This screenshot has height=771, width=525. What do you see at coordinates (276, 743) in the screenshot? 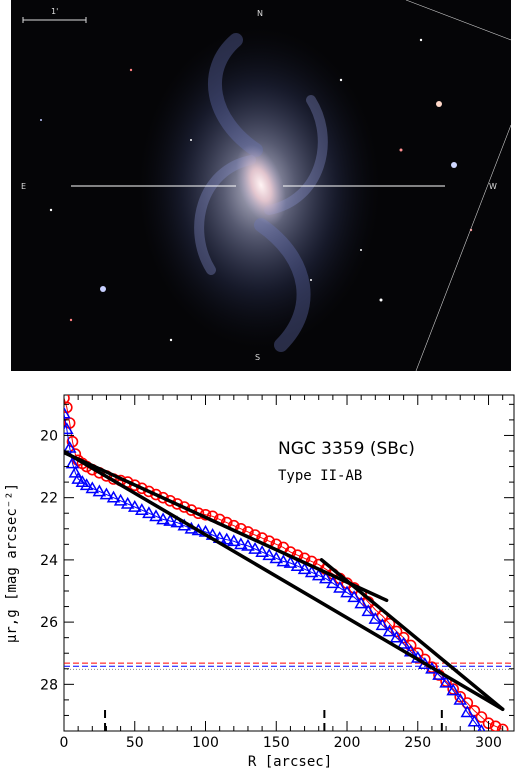
I see `x-tick-label: 150` at bounding box center [276, 743].